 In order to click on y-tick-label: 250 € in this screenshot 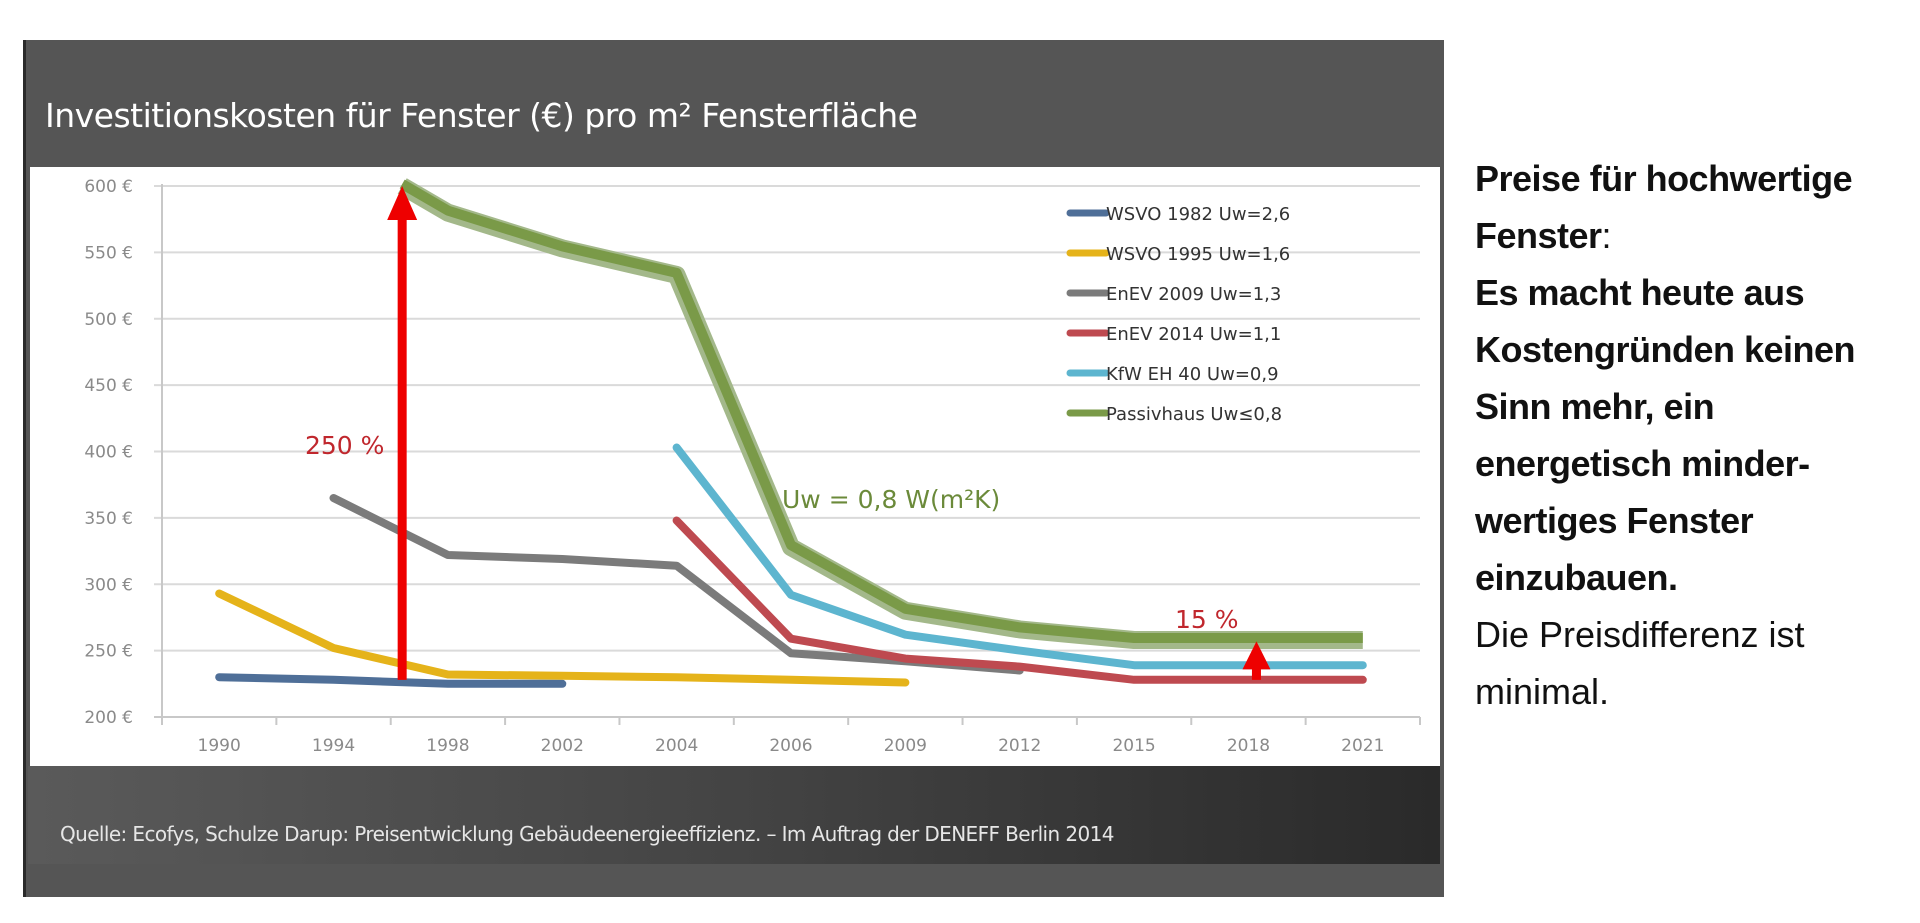, I will do `click(108, 652)`.